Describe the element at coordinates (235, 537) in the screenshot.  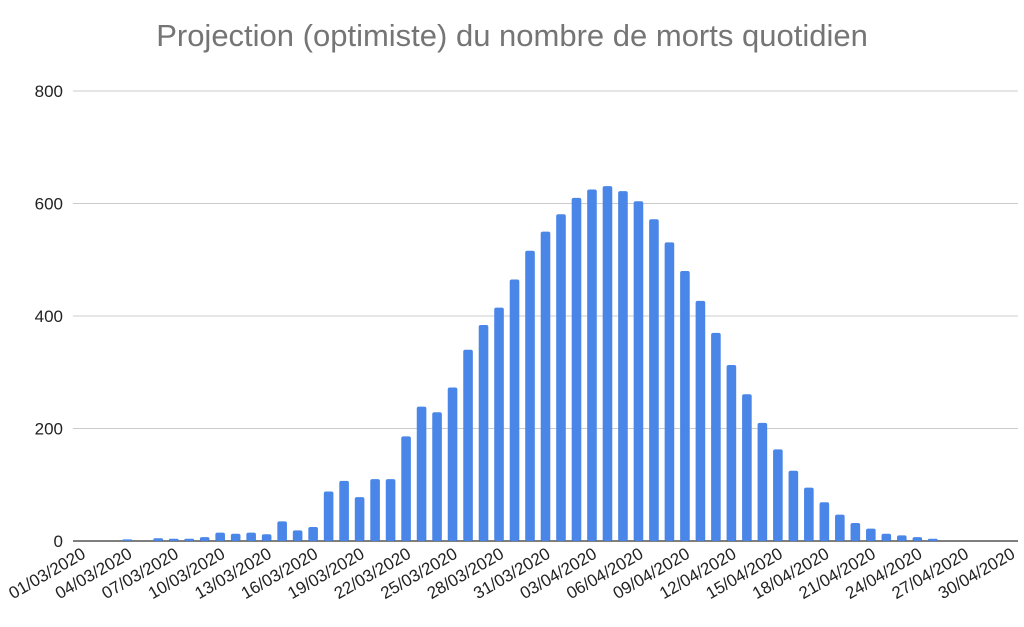
I see `bar-11/03/2020` at that location.